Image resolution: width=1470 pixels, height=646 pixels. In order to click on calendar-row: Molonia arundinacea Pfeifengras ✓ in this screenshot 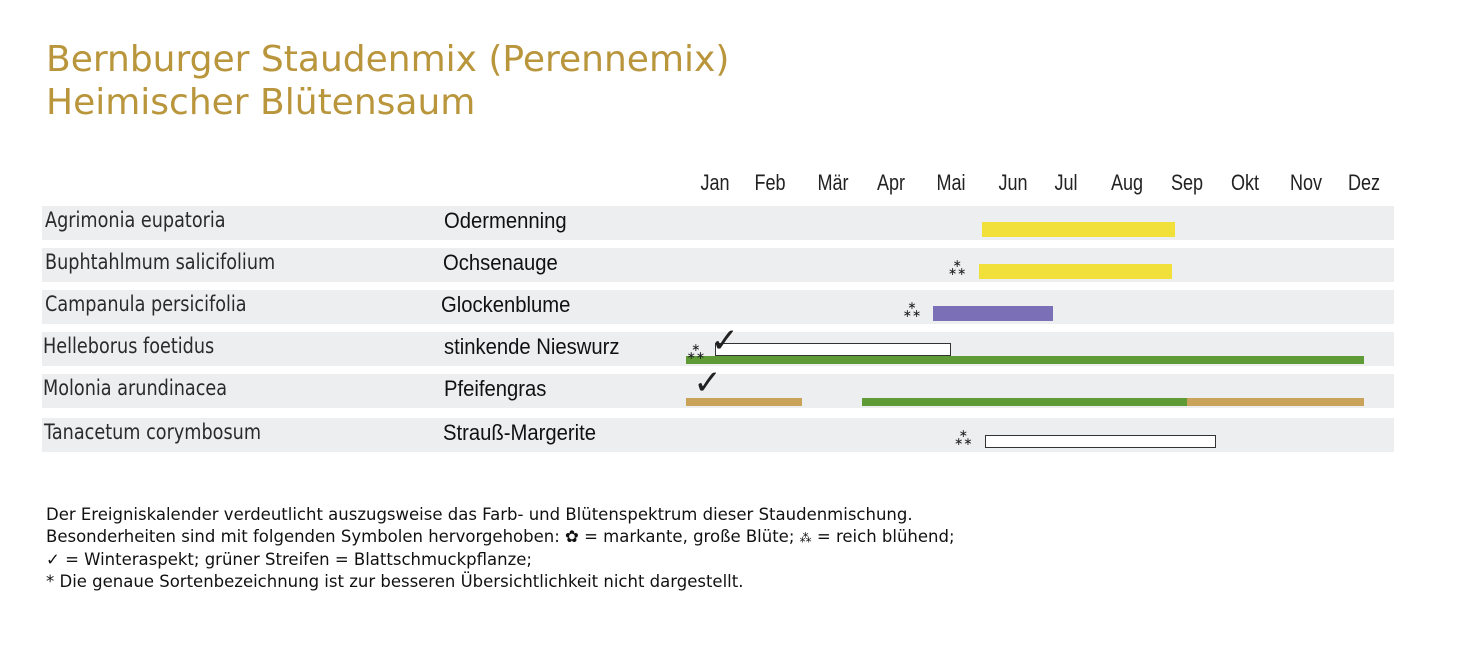, I will do `click(718, 387)`.